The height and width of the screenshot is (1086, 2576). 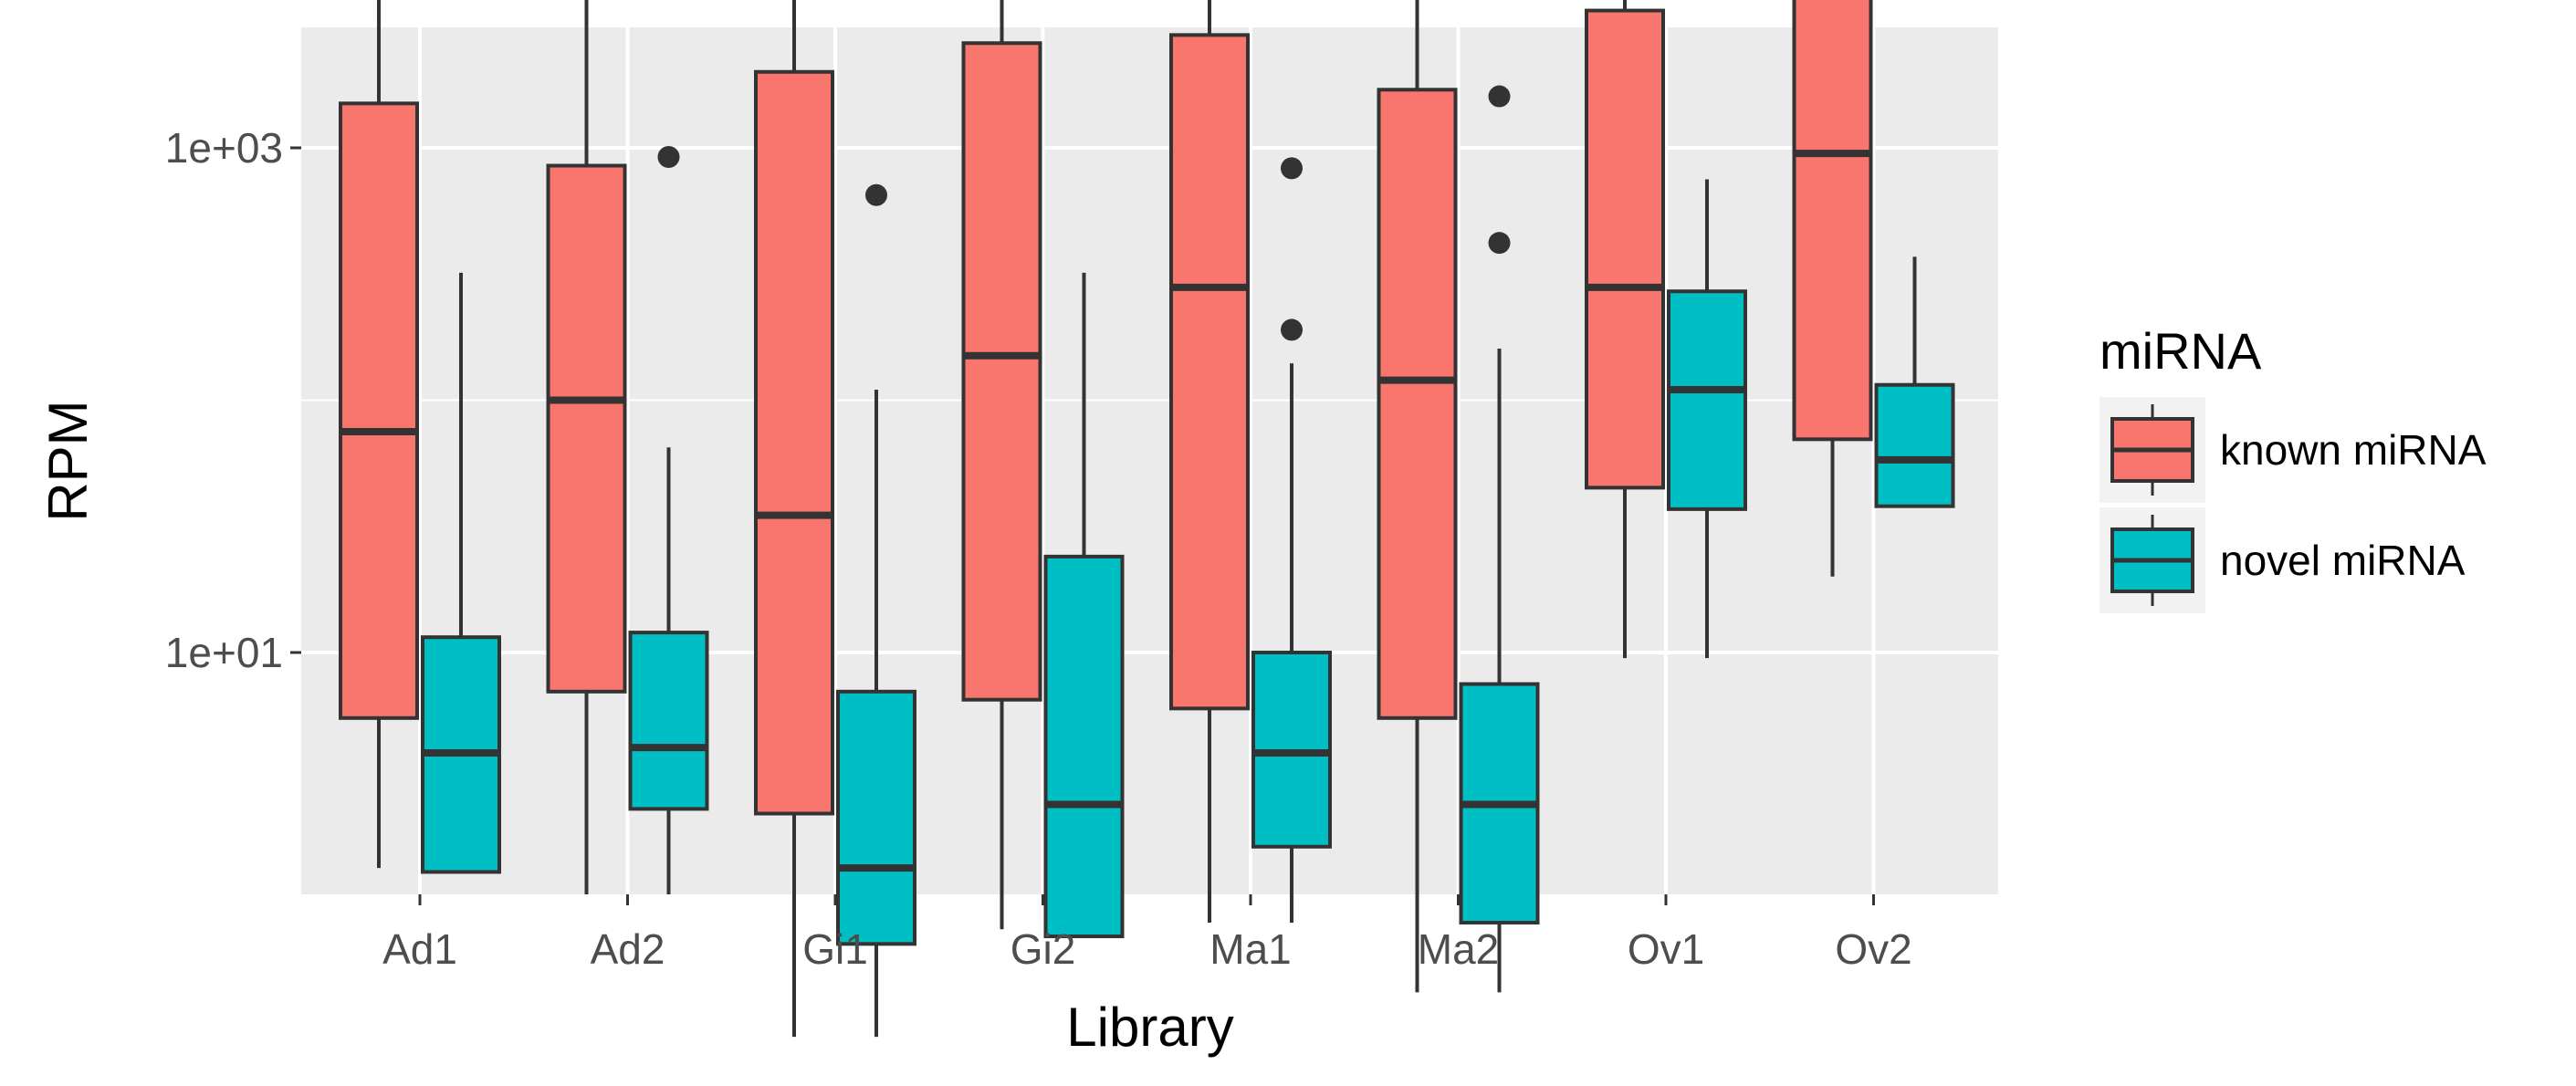 What do you see at coordinates (1250, 949) in the screenshot?
I see `x-tick-label: Ma1` at bounding box center [1250, 949].